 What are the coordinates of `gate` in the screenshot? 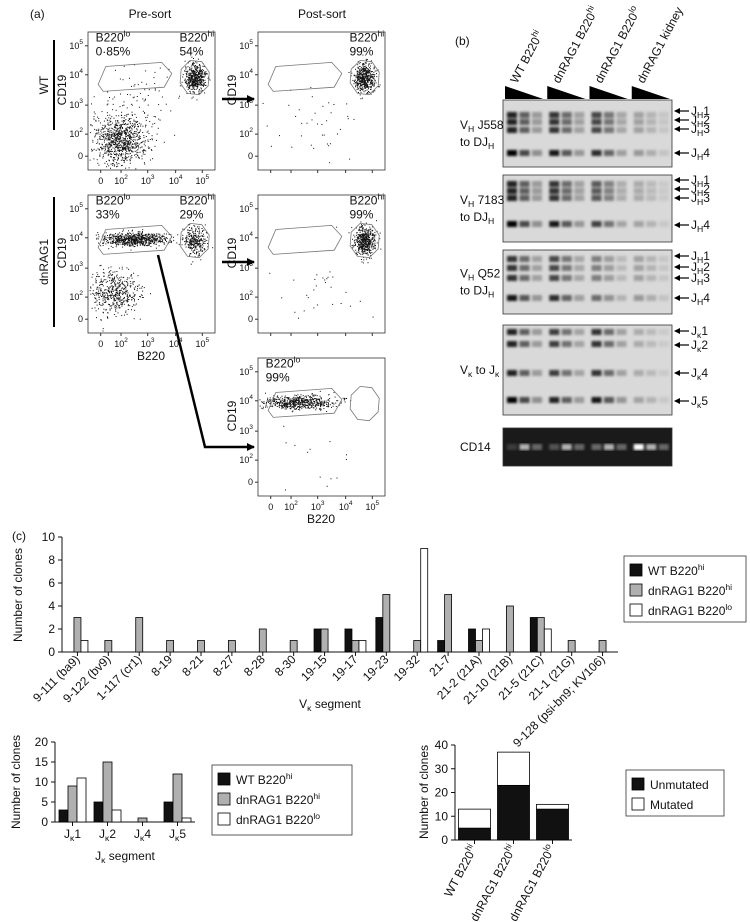 It's located at (364, 403).